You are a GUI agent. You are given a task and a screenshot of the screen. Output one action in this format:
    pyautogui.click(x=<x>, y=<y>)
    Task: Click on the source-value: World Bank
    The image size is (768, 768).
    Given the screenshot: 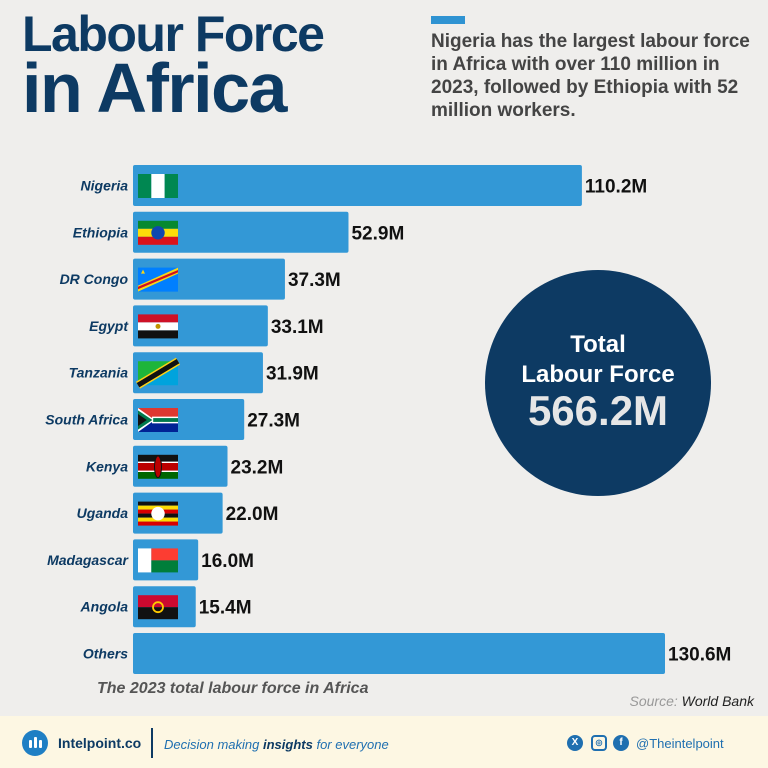 What is the action you would take?
    pyautogui.click(x=717, y=701)
    